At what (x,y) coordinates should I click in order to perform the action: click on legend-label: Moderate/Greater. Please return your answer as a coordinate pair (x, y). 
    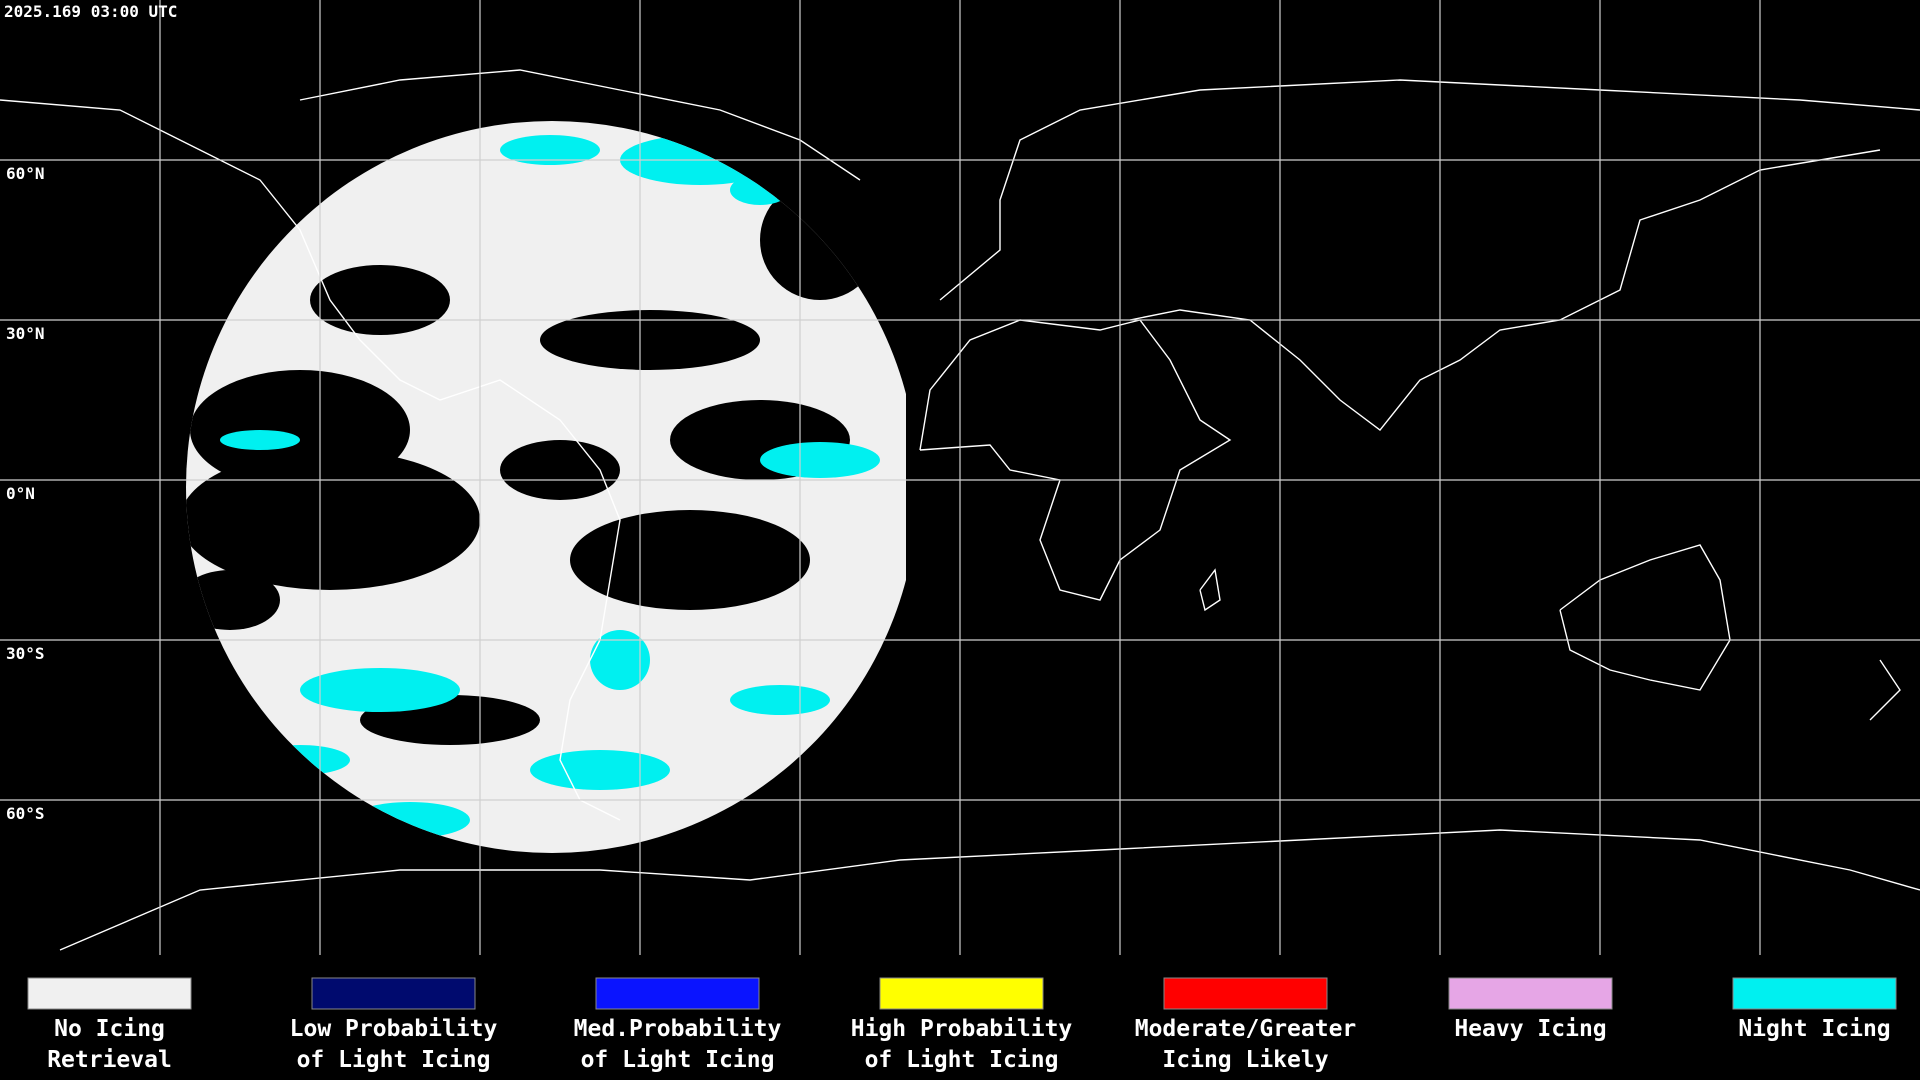
    Looking at the image, I should click on (1246, 1029).